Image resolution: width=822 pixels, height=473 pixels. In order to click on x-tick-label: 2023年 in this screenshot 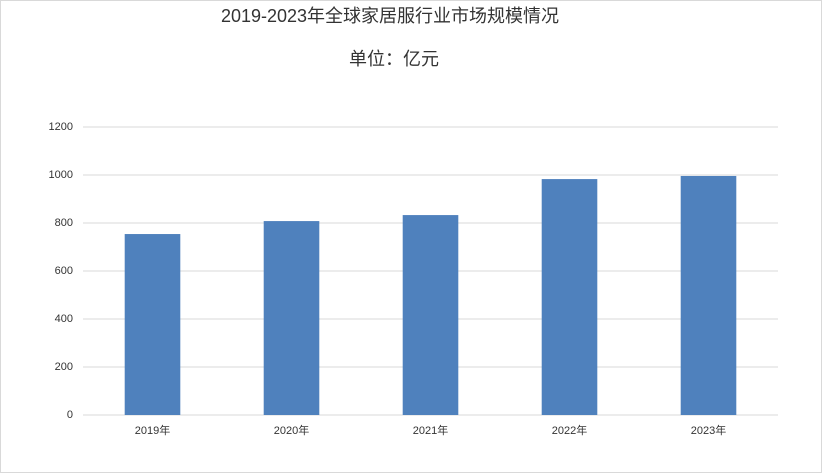, I will do `click(708, 430)`.